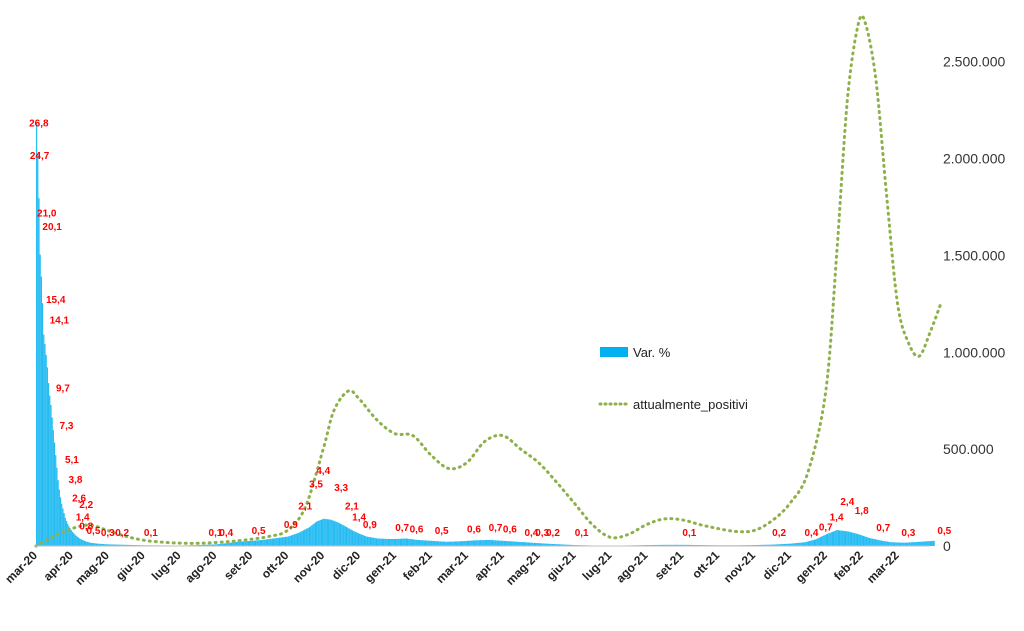 This screenshot has width=1024, height=631. What do you see at coordinates (86, 527) in the screenshot?
I see `data-label: 0,8` at bounding box center [86, 527].